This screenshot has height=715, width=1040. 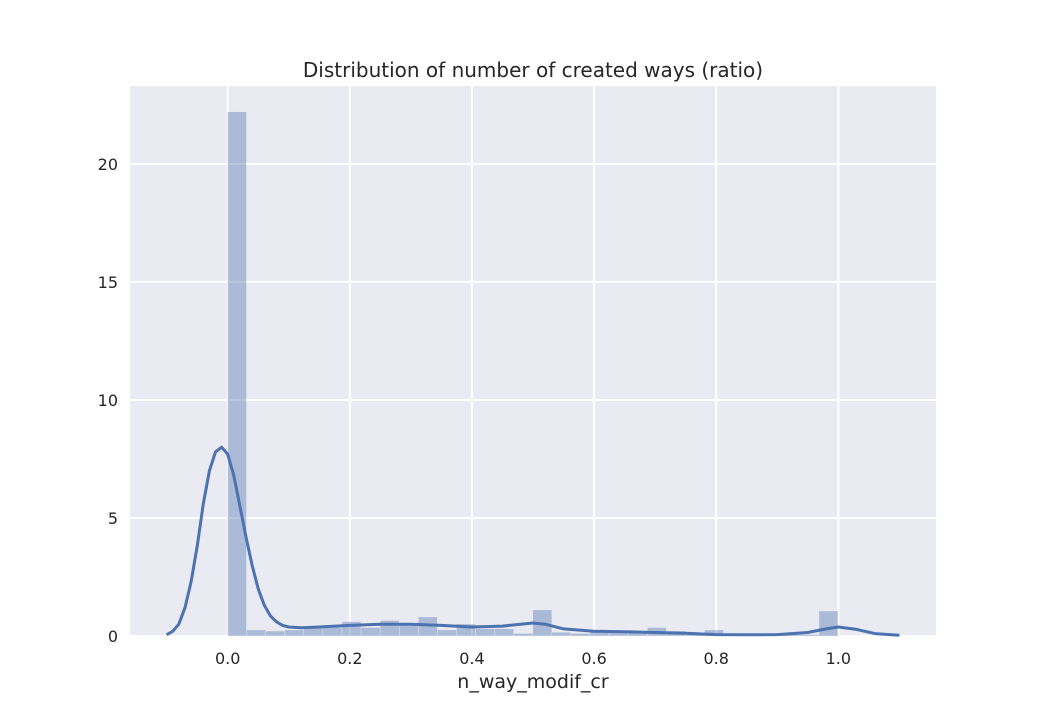 What do you see at coordinates (349, 658) in the screenshot?
I see `x-tick-label: 0.2` at bounding box center [349, 658].